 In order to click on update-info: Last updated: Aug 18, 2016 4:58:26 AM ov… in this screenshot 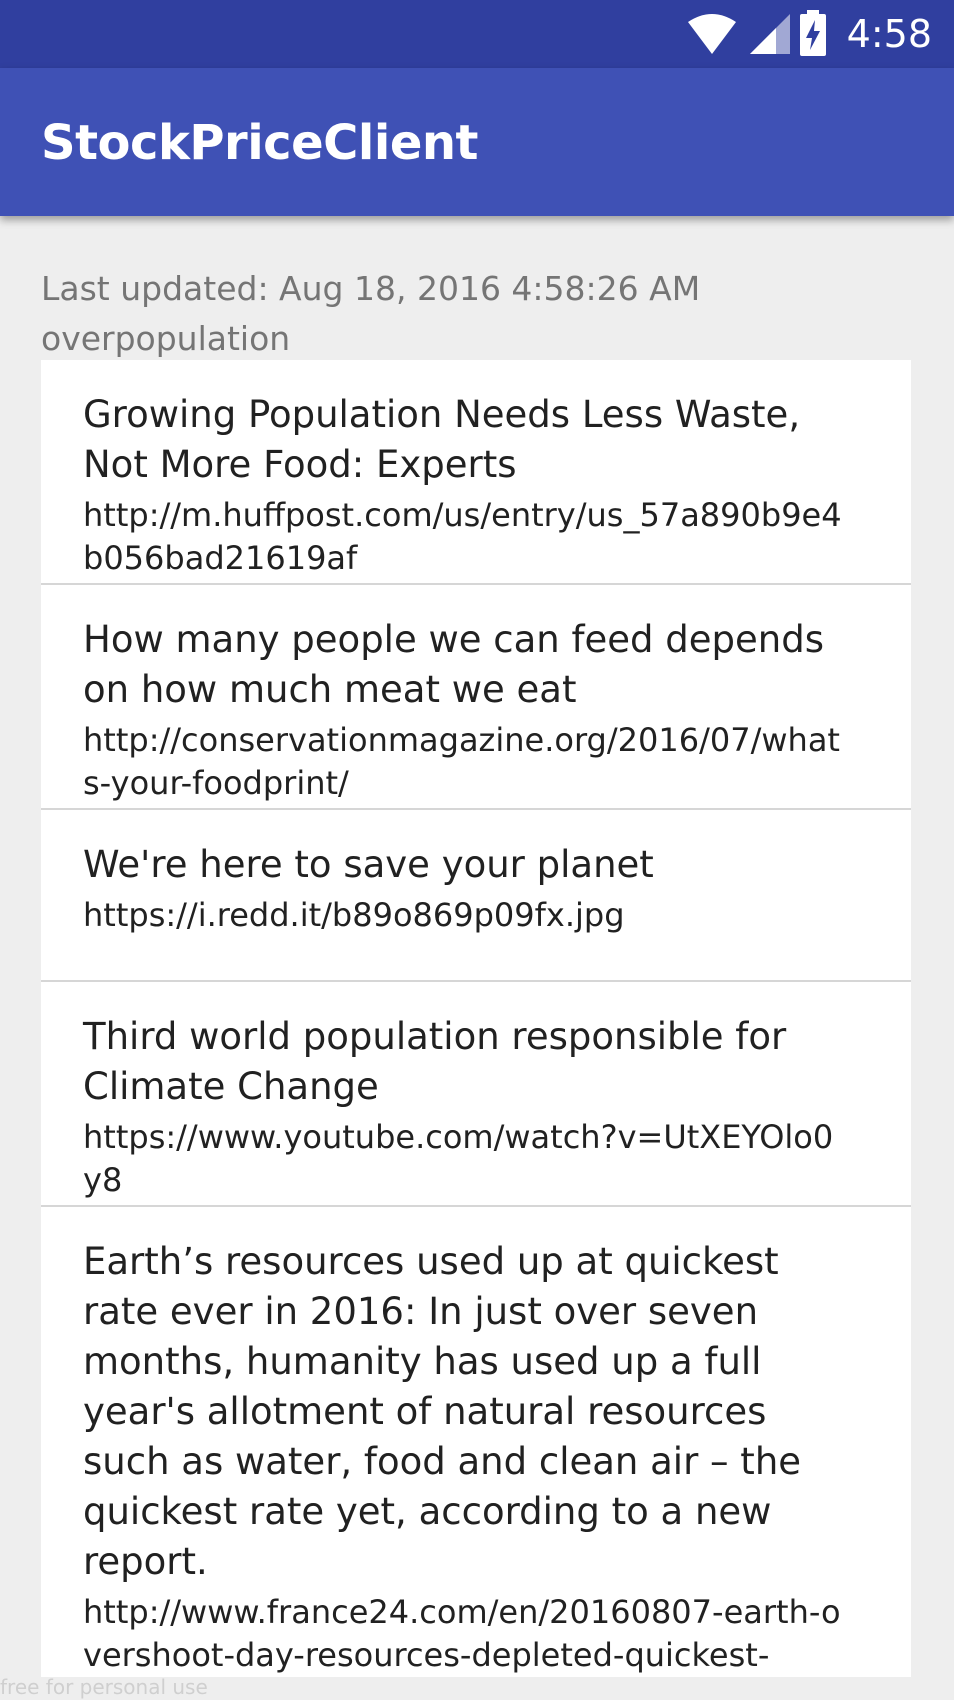, I will do `click(370, 314)`.